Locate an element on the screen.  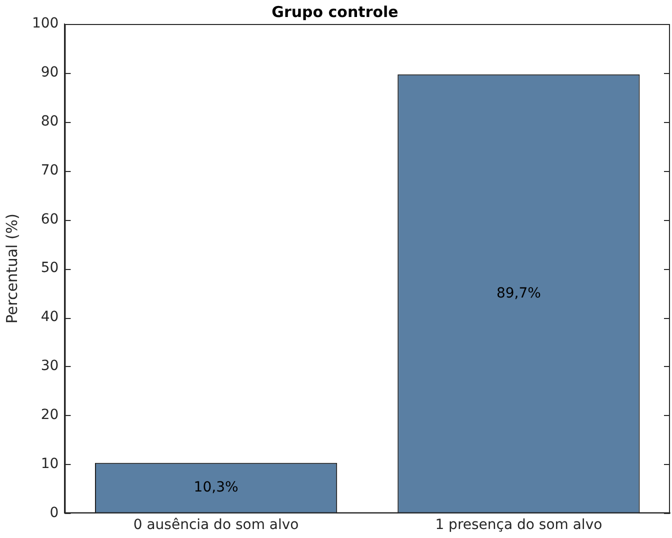
x-tick-label: 0 ausência do som alvo is located at coordinates (216, 525).